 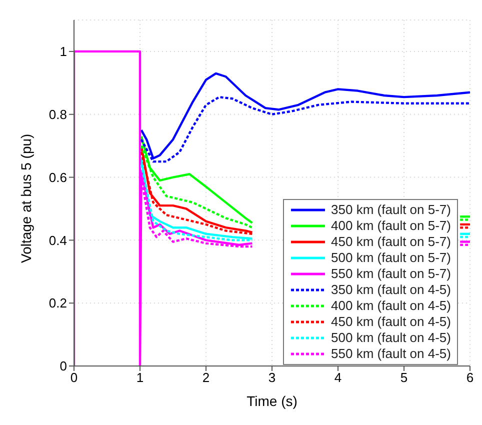 I want to click on legend-label: 400 km (fault on 4-5), so click(x=391, y=306).